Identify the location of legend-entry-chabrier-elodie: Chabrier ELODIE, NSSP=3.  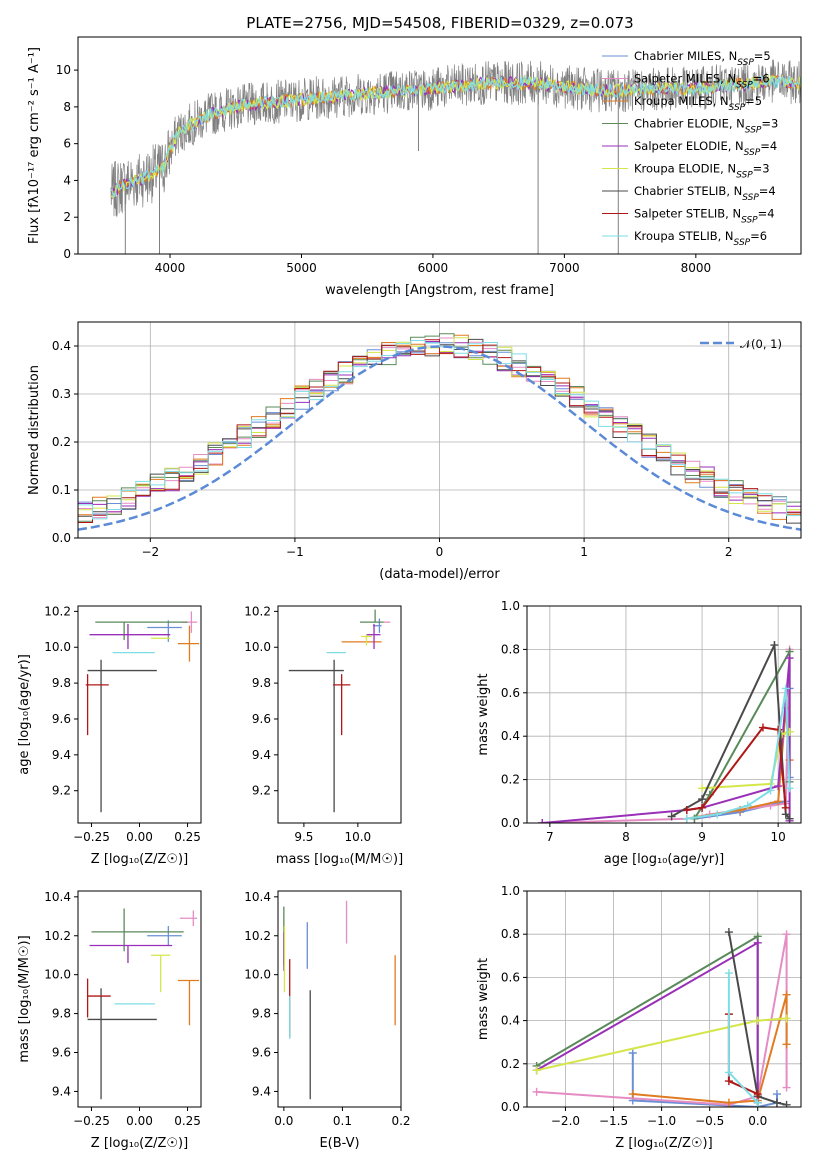
(706, 126).